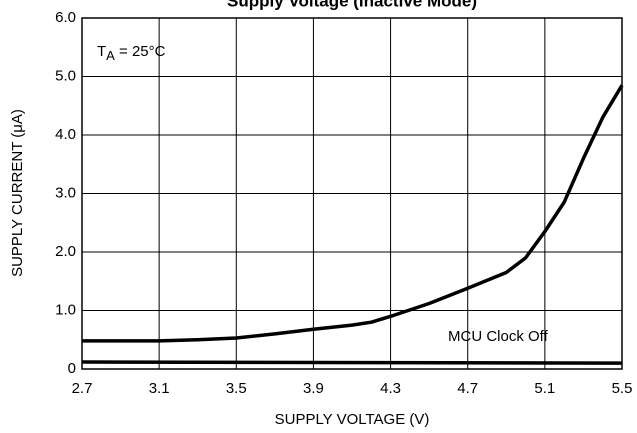 This screenshot has height=433, width=637. I want to click on y-tick-label: 1.0, so click(65, 309).